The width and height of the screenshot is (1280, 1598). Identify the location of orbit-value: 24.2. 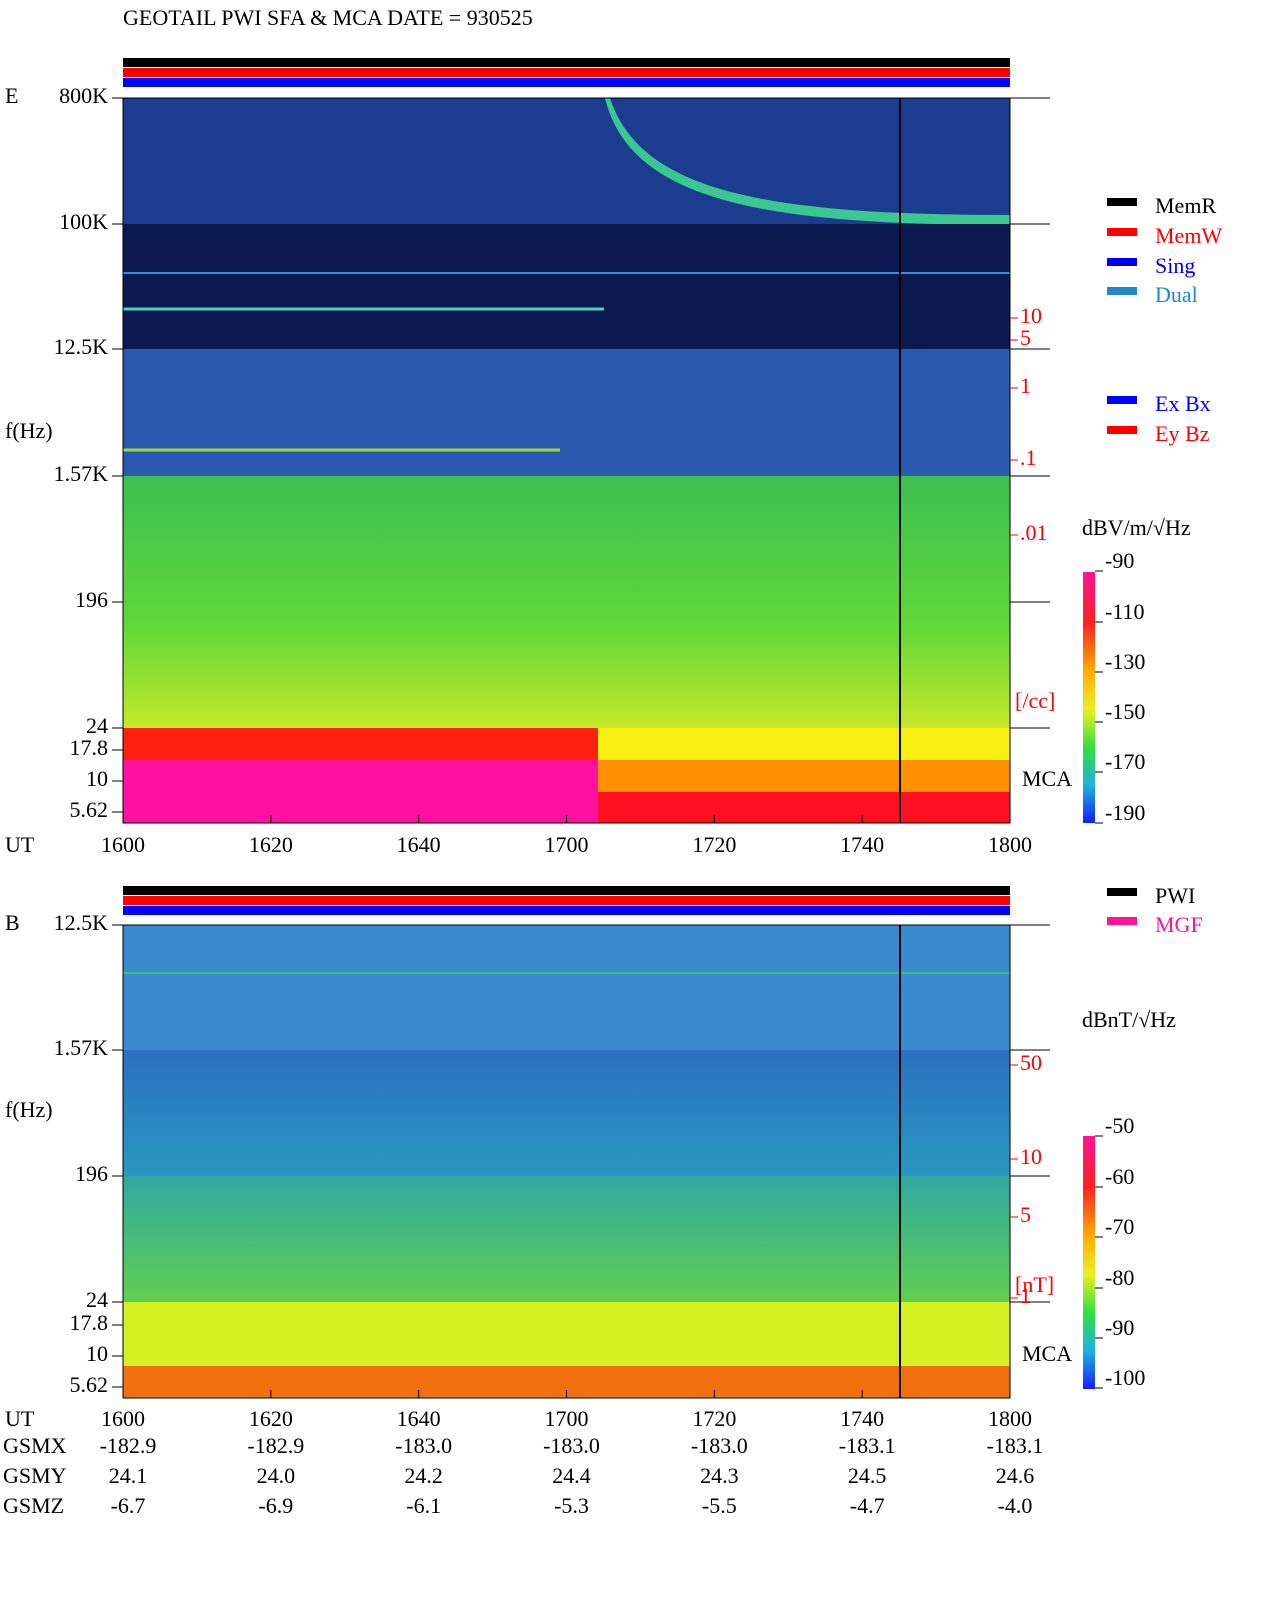
(423, 1475).